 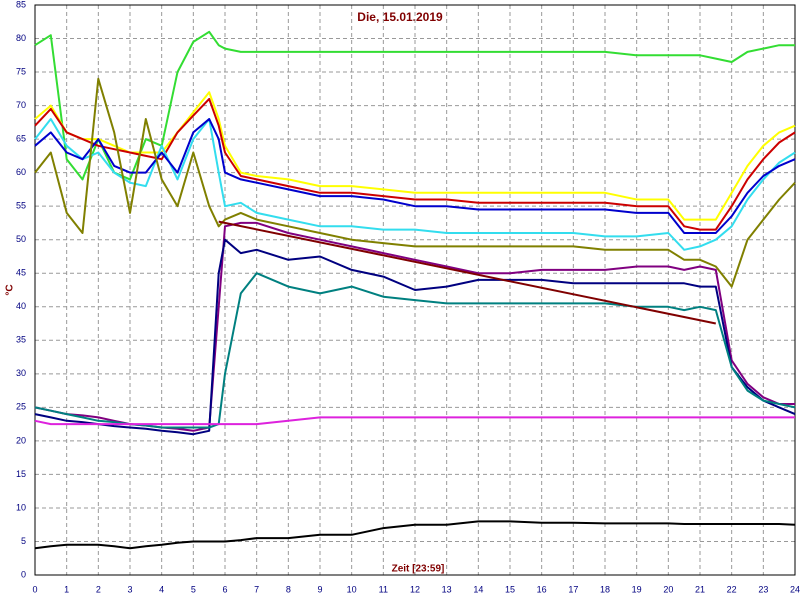 What do you see at coordinates (21, 71) in the screenshot?
I see `y-tick-label: 75` at bounding box center [21, 71].